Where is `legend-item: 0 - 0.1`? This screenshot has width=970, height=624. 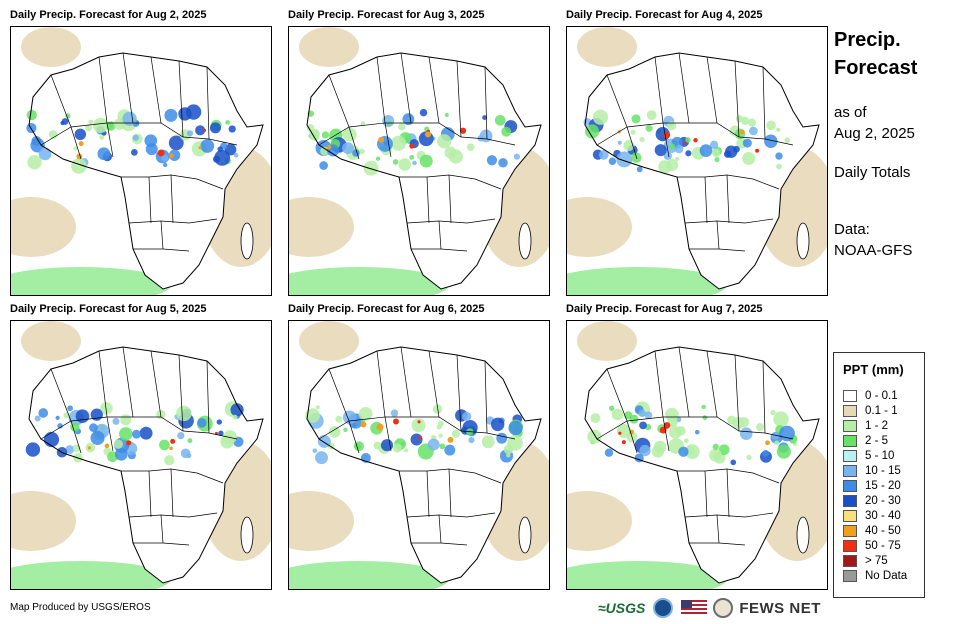
legend-item: 0 - 0.1 is located at coordinates (870, 396).